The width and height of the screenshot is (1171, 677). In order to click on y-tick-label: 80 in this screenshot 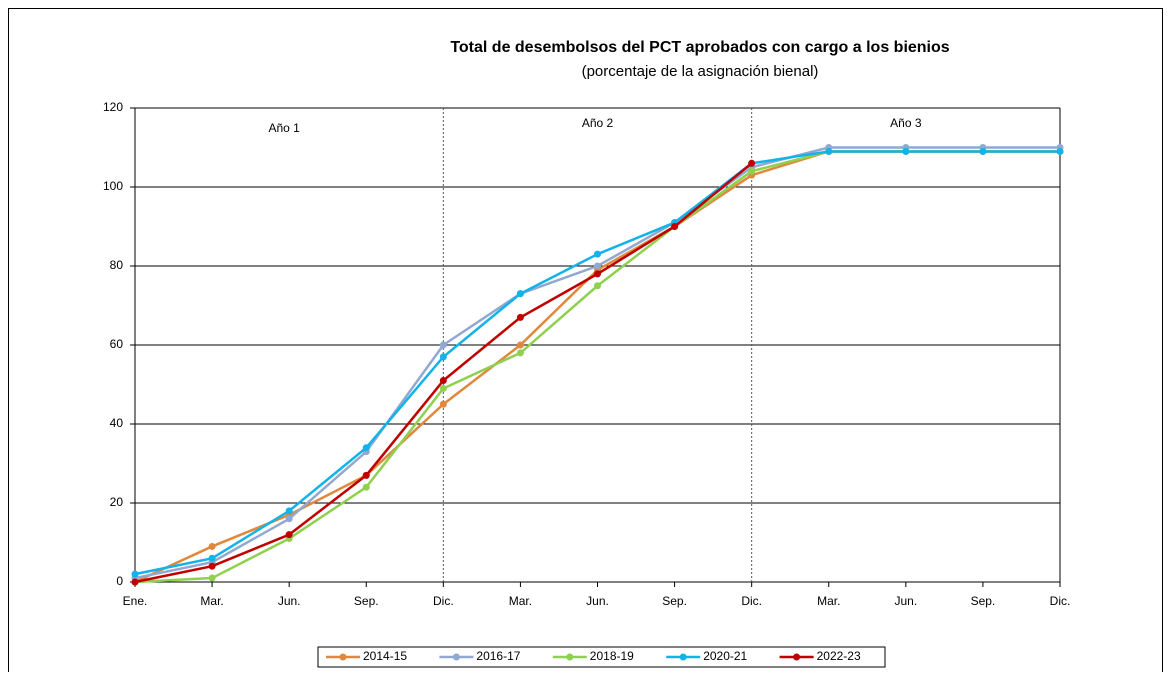, I will do `click(117, 265)`.